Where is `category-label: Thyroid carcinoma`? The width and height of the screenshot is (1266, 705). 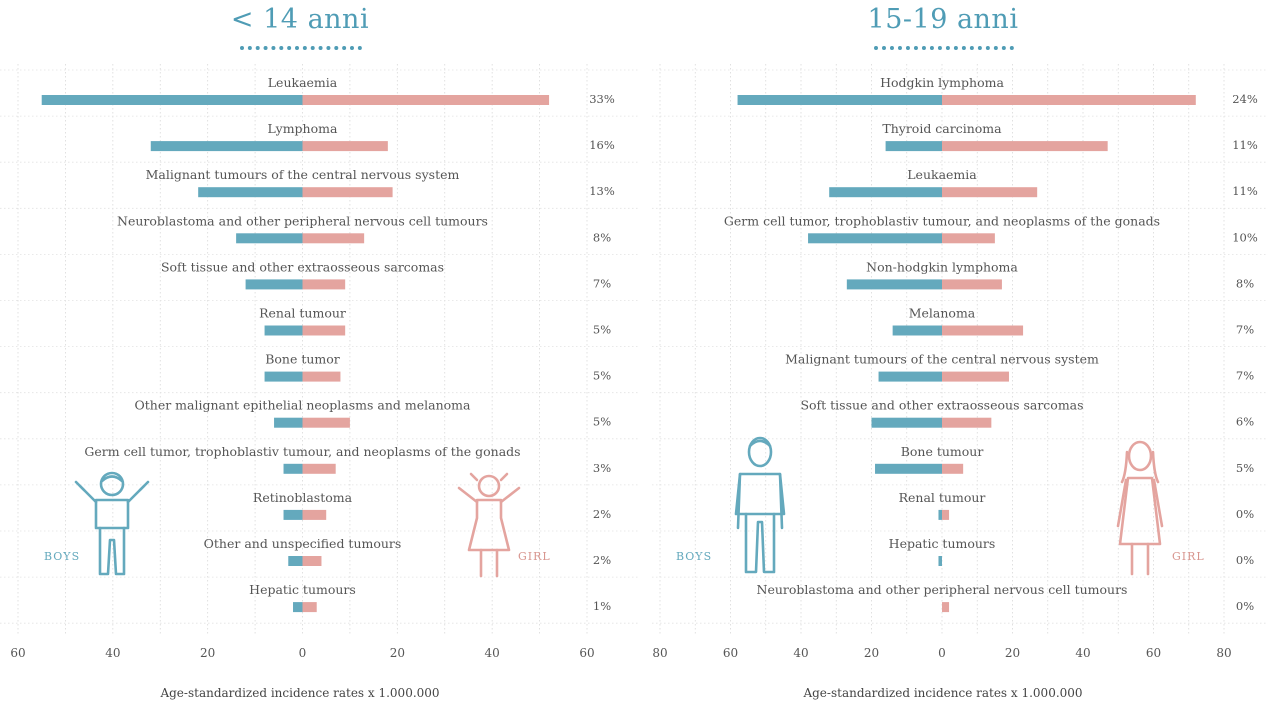
category-label: Thyroid carcinoma is located at coordinates (942, 128).